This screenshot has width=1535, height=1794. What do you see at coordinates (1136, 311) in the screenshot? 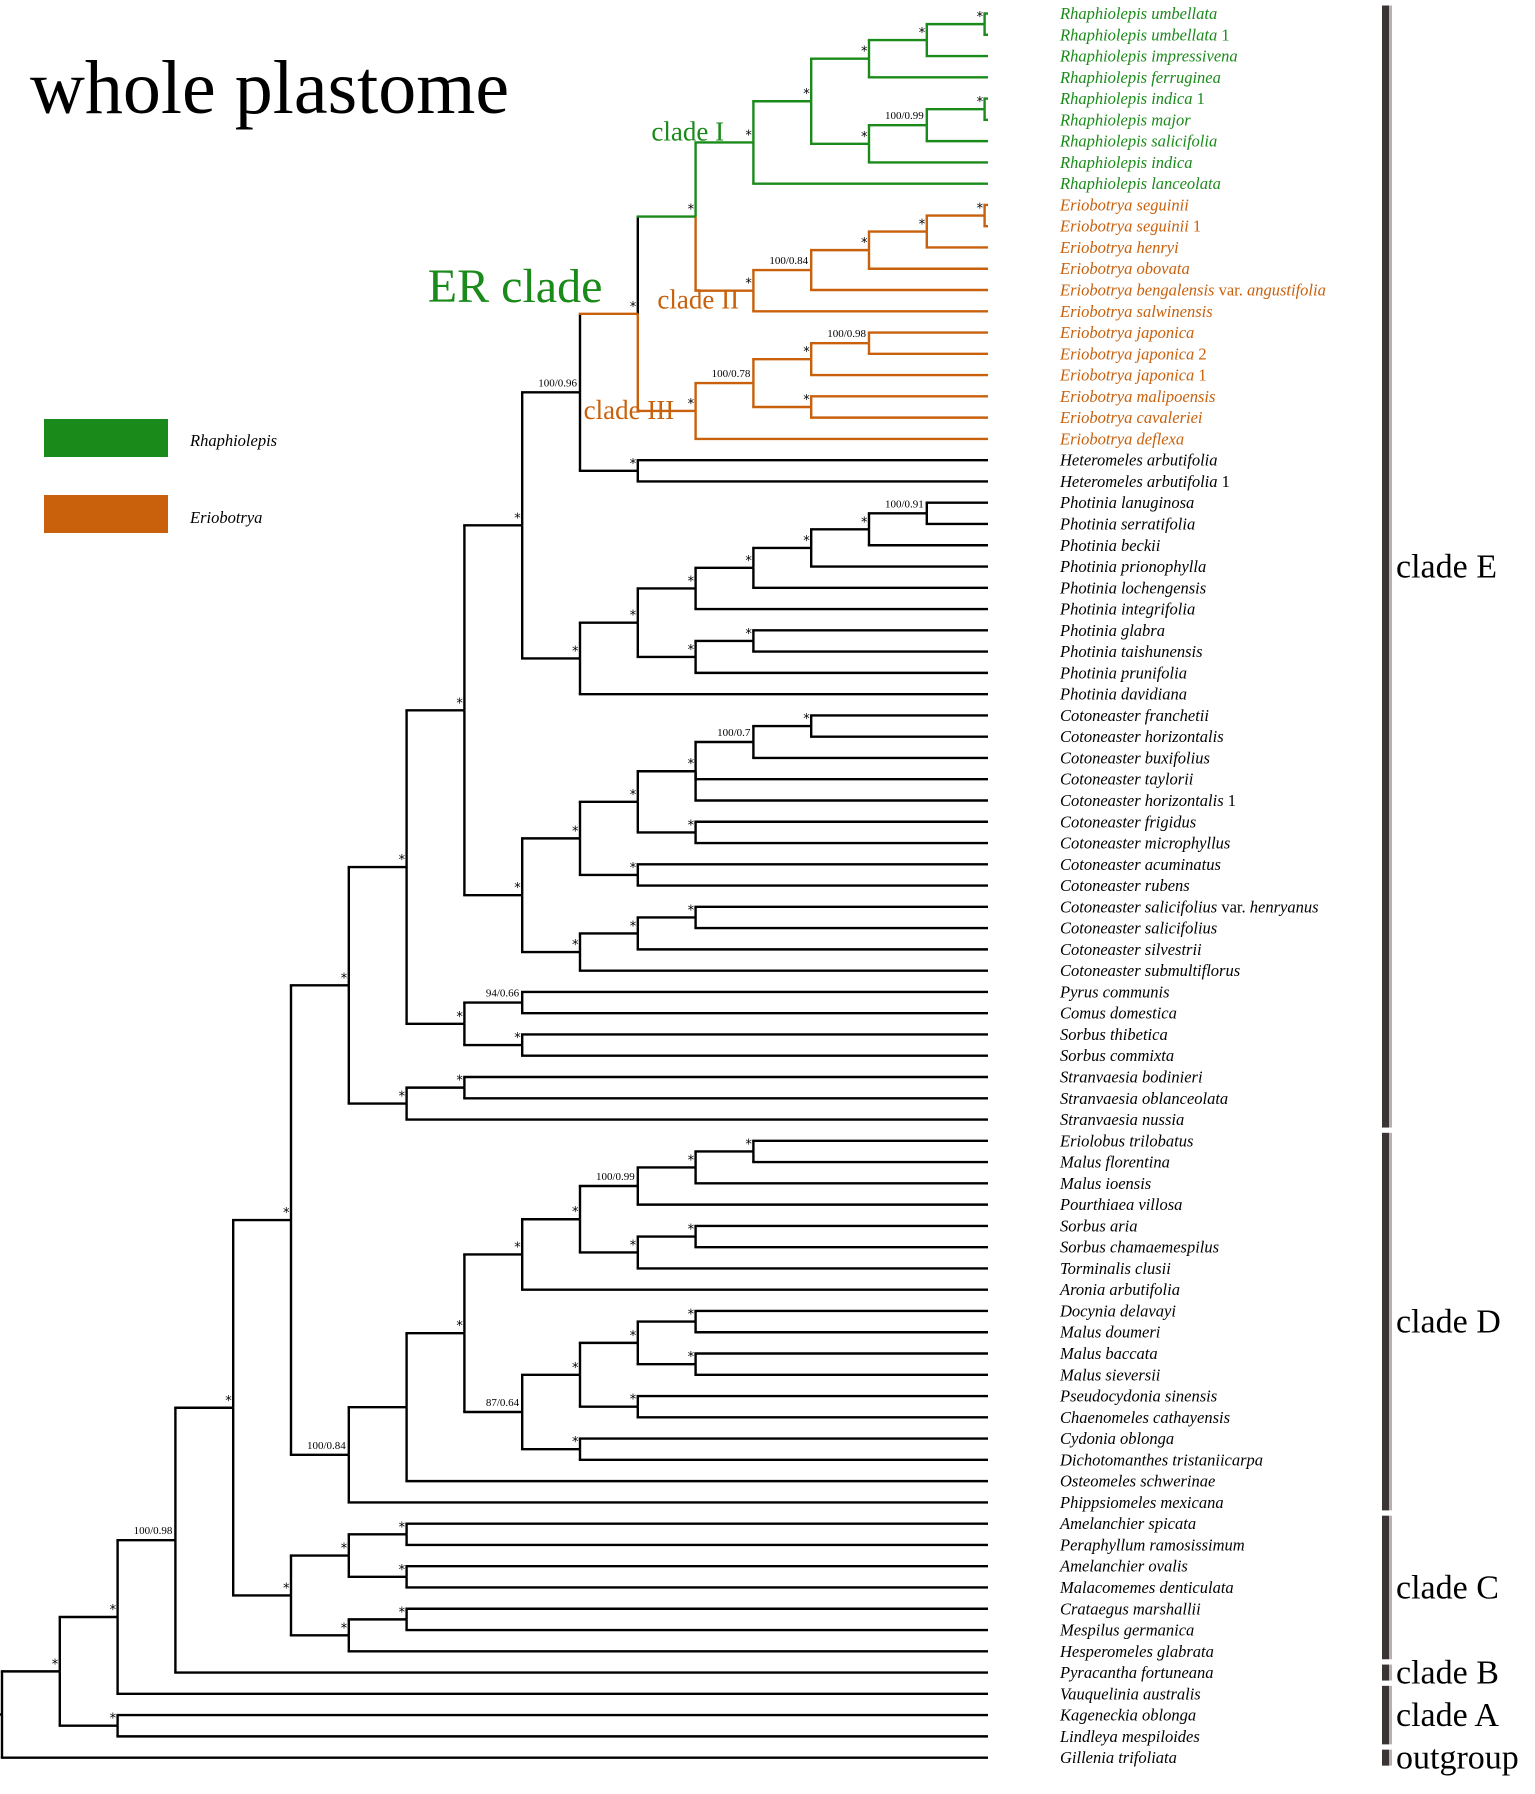
I see `taxon-label: Eriobotrya salwinensis` at bounding box center [1136, 311].